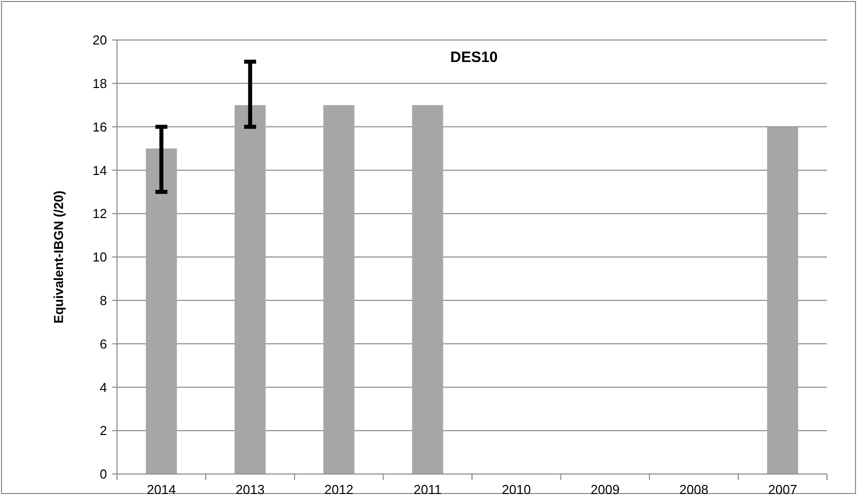 The width and height of the screenshot is (857, 495). Describe the element at coordinates (605, 488) in the screenshot. I see `x-tick-label: 2009` at that location.